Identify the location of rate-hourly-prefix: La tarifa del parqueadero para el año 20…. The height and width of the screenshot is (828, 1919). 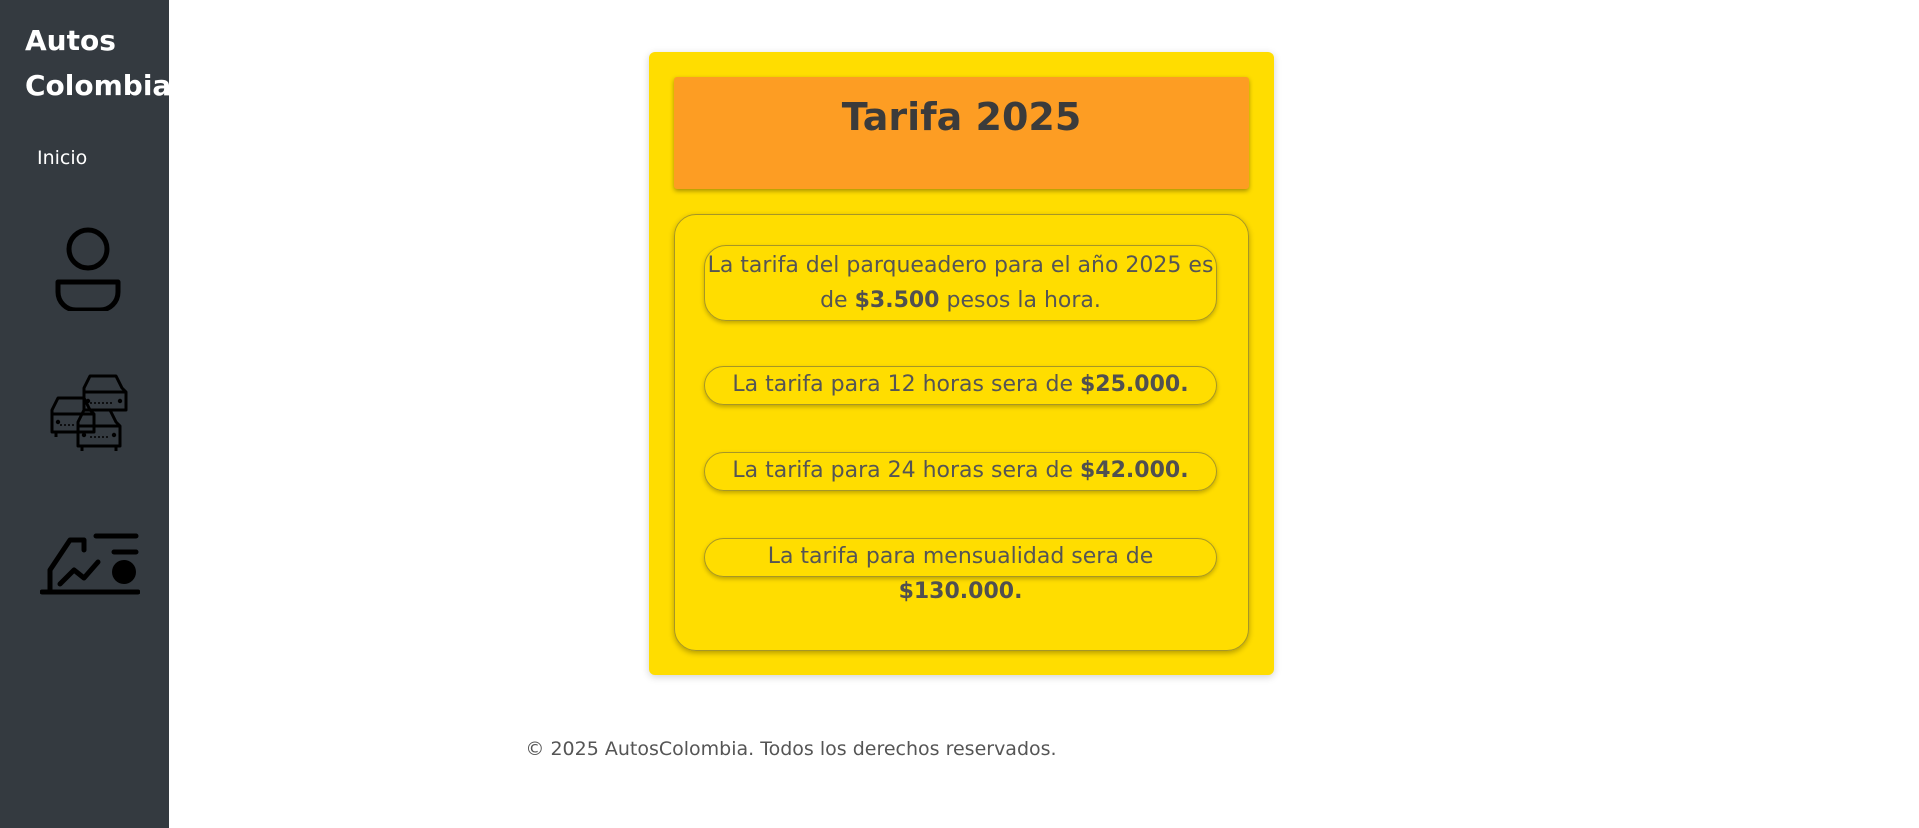
(960, 283).